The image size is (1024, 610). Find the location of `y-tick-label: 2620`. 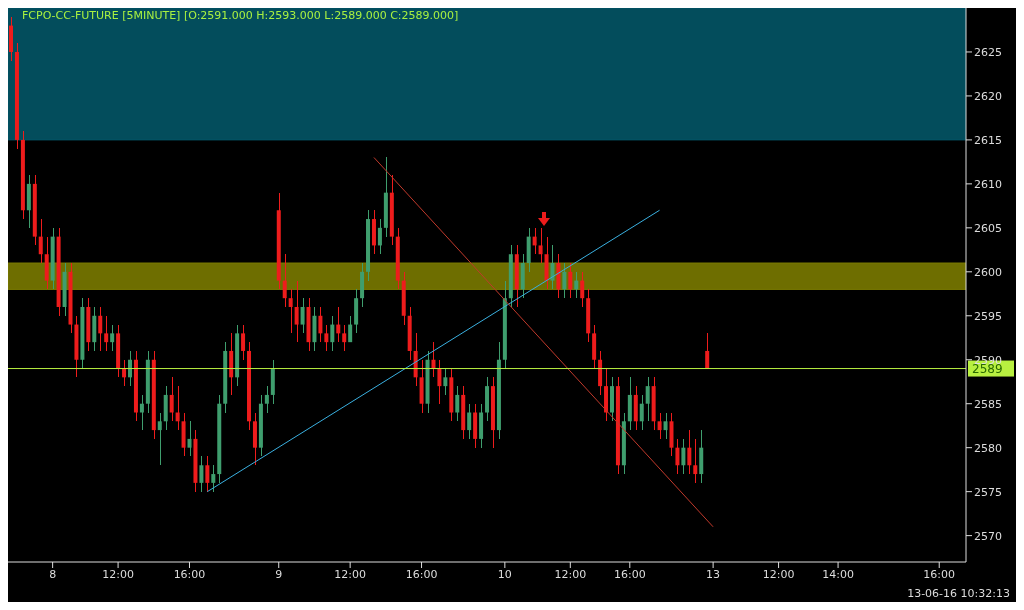

y-tick-label: 2620 is located at coordinates (988, 96).